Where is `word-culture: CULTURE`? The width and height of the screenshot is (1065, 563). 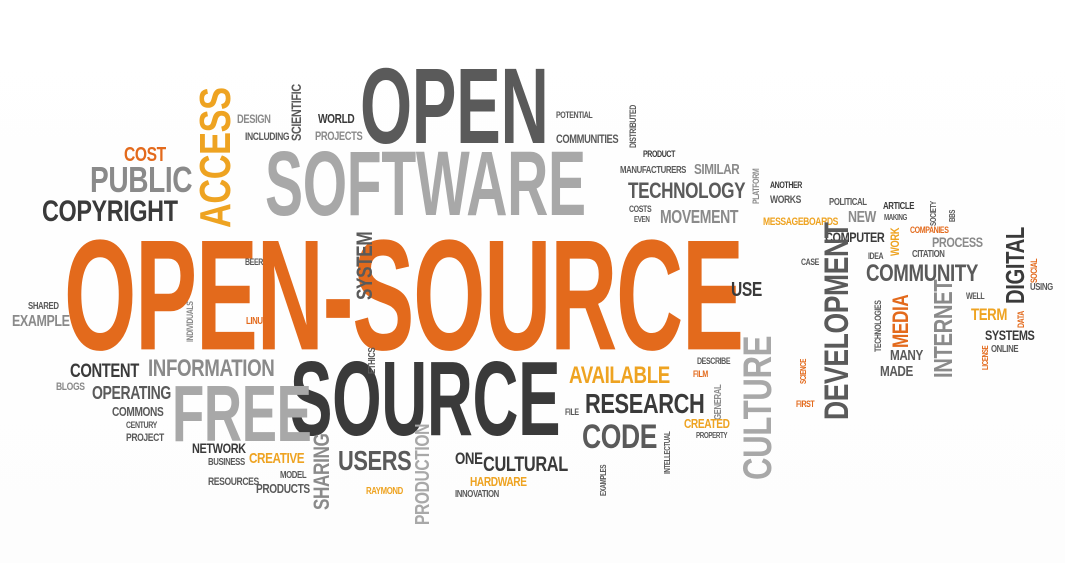
word-culture: CULTURE is located at coordinates (758, 407).